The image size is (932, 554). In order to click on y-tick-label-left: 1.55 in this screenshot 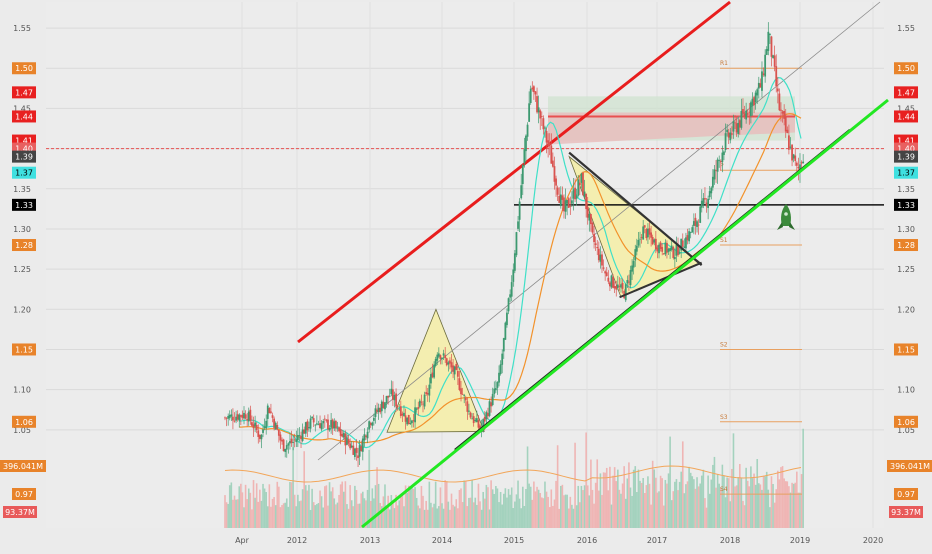, I will do `click(22, 28)`.